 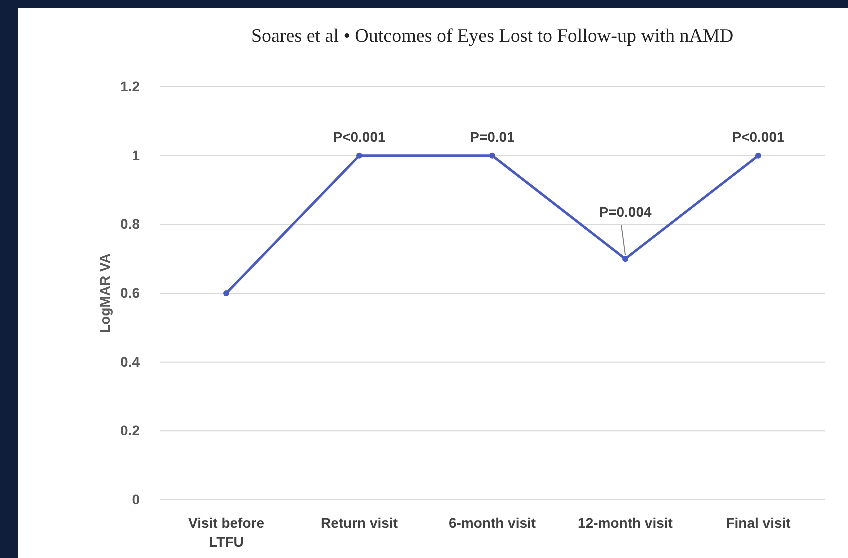 I want to click on annotation: P=0.01, so click(x=493, y=136).